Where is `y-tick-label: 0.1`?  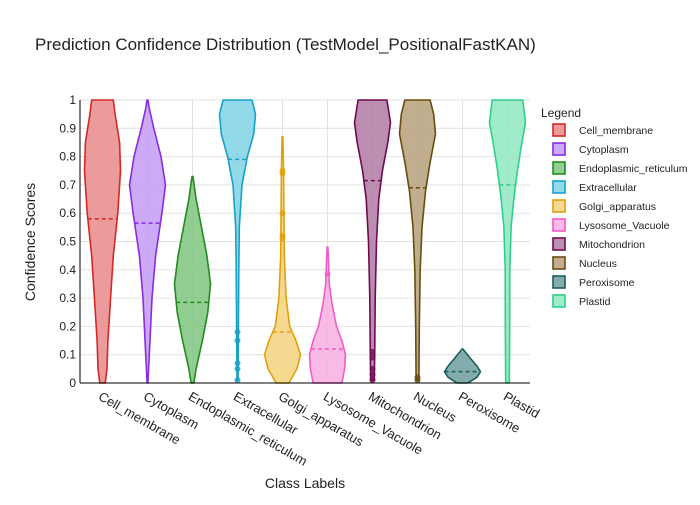 y-tick-label: 0.1 is located at coordinates (67, 355).